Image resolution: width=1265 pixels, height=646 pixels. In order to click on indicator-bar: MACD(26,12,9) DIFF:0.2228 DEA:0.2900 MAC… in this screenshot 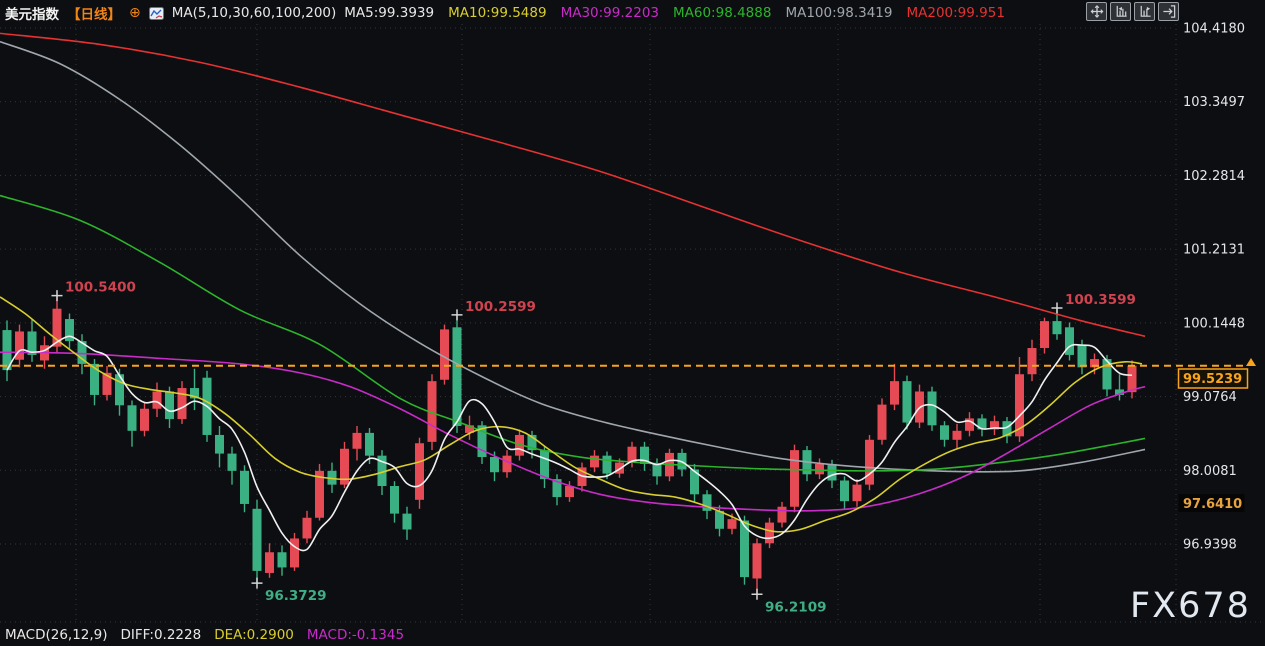, I will do `click(204, 635)`.